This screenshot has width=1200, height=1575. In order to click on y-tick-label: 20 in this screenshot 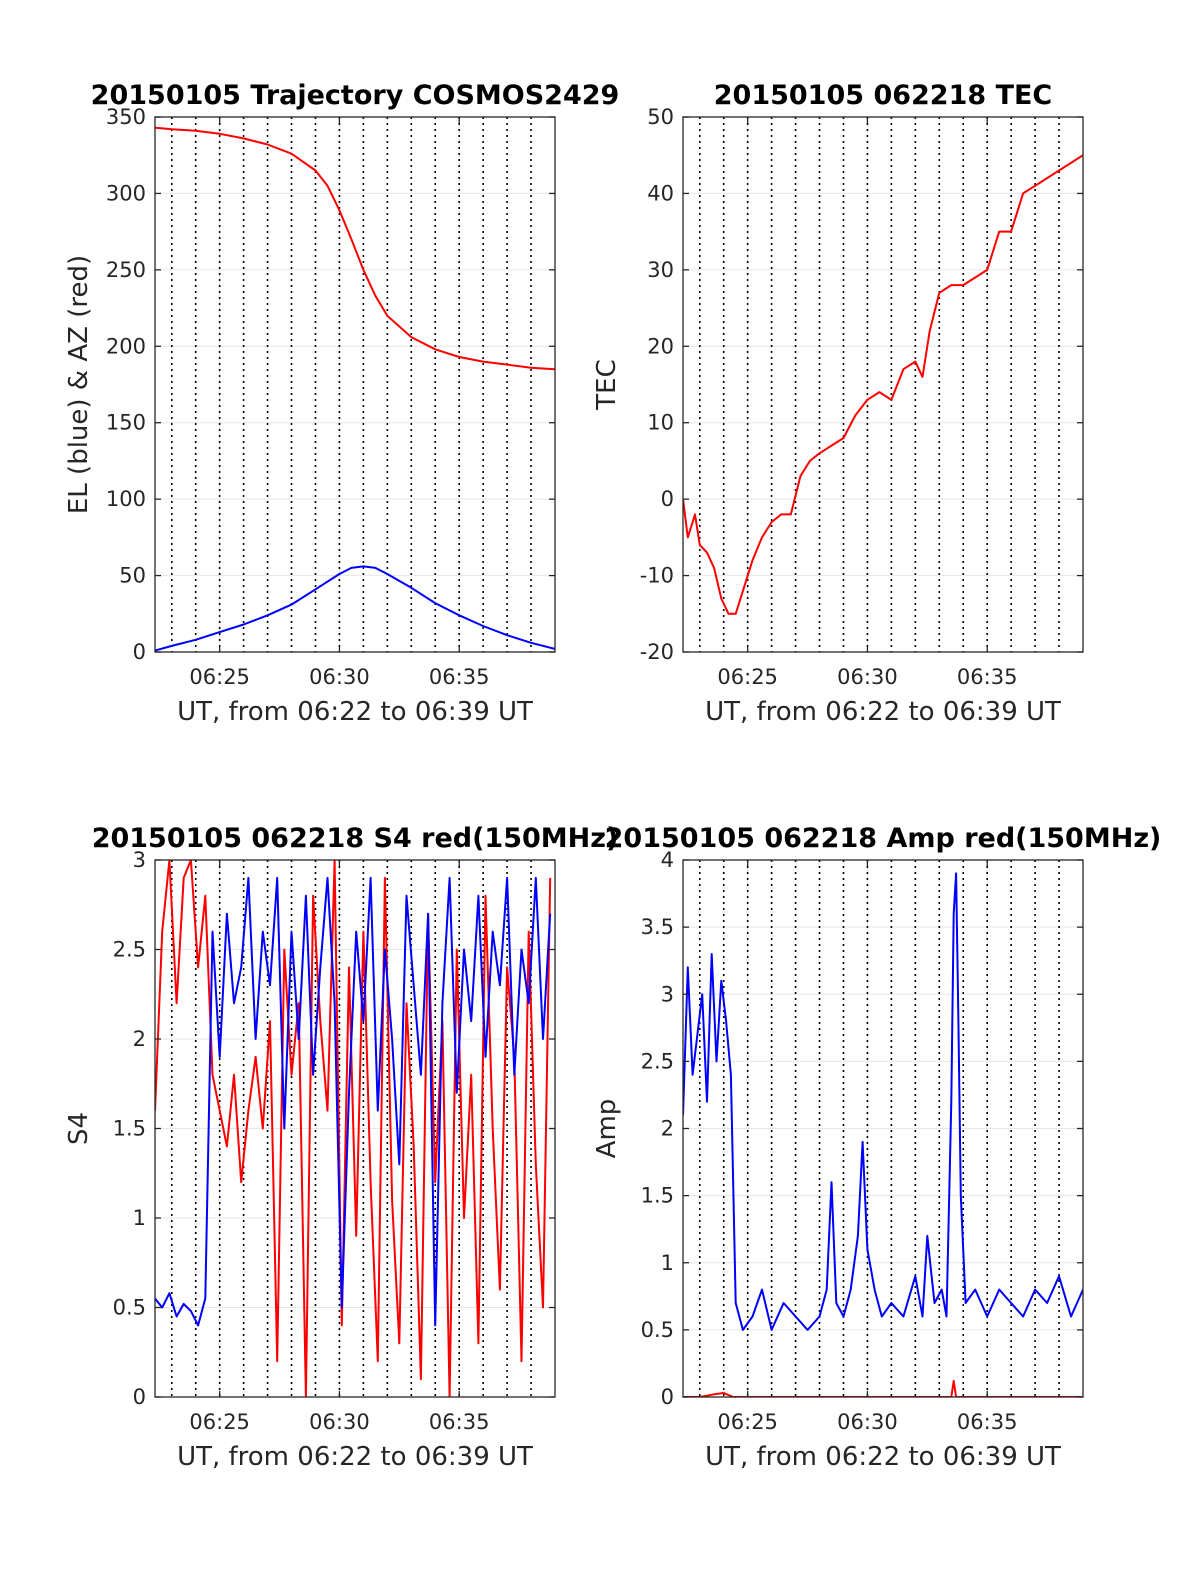, I will do `click(660, 346)`.